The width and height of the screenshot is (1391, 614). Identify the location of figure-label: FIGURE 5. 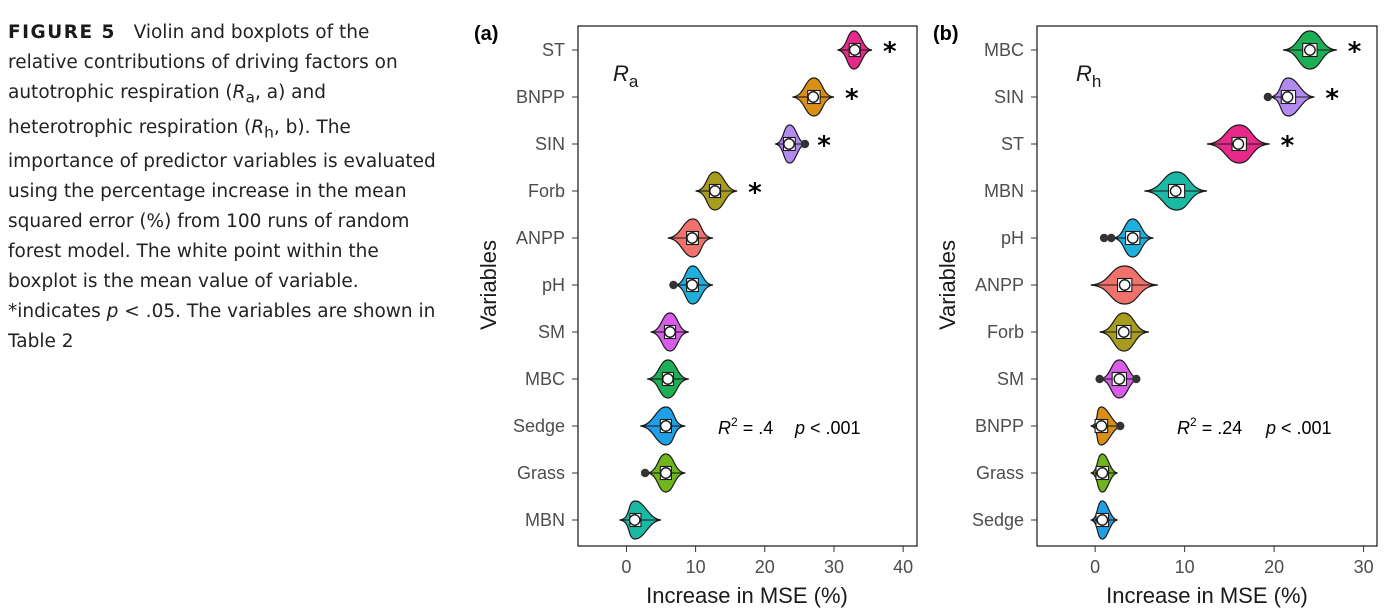
(62, 32).